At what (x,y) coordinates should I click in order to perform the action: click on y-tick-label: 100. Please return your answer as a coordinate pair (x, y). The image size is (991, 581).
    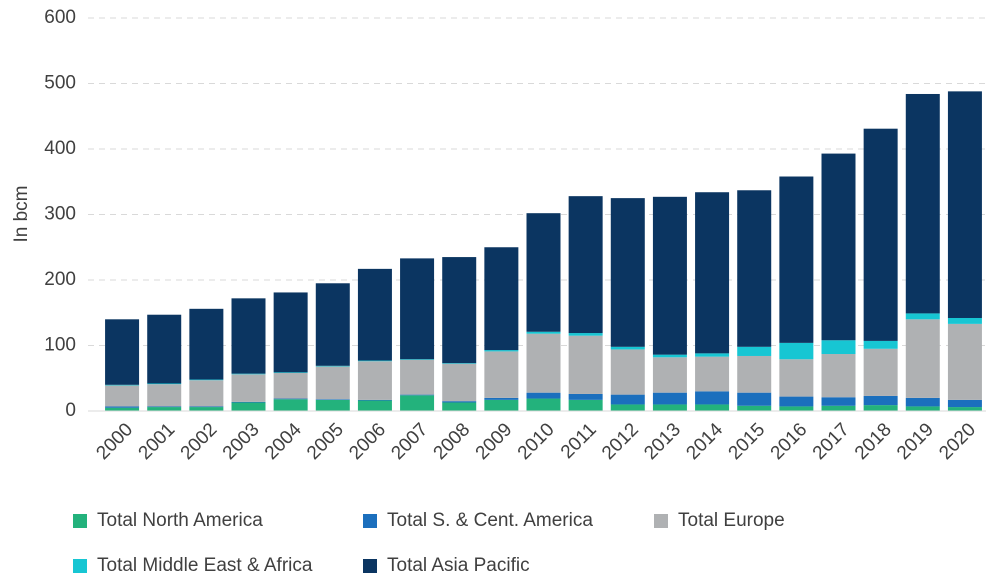
    Looking at the image, I should click on (60, 345).